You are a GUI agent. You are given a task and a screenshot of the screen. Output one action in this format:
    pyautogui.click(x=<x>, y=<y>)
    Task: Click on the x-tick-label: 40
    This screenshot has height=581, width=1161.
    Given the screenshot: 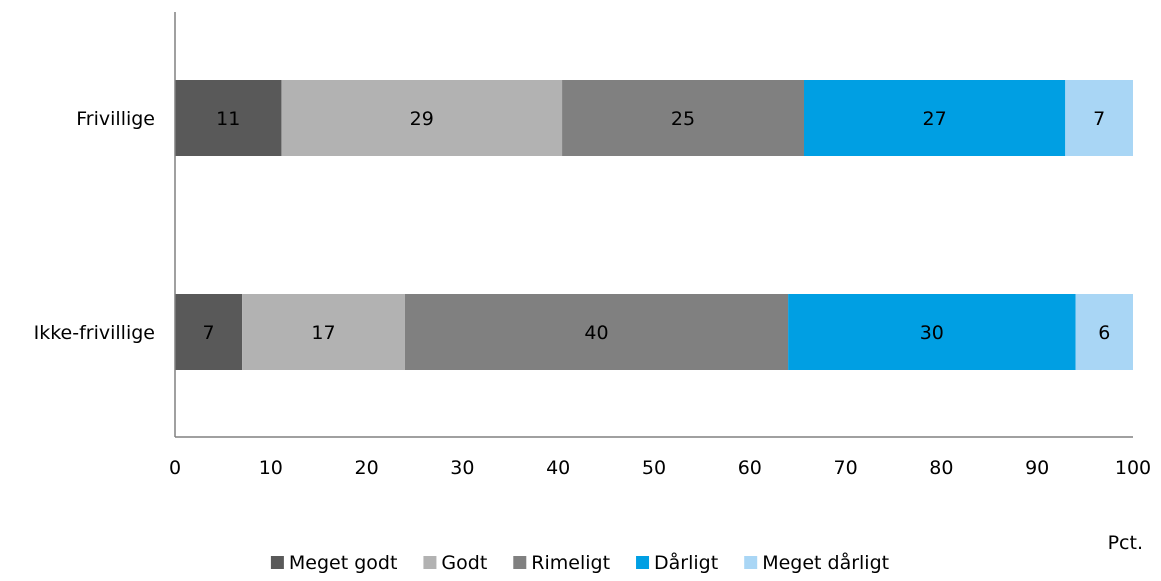 What is the action you would take?
    pyautogui.click(x=558, y=468)
    